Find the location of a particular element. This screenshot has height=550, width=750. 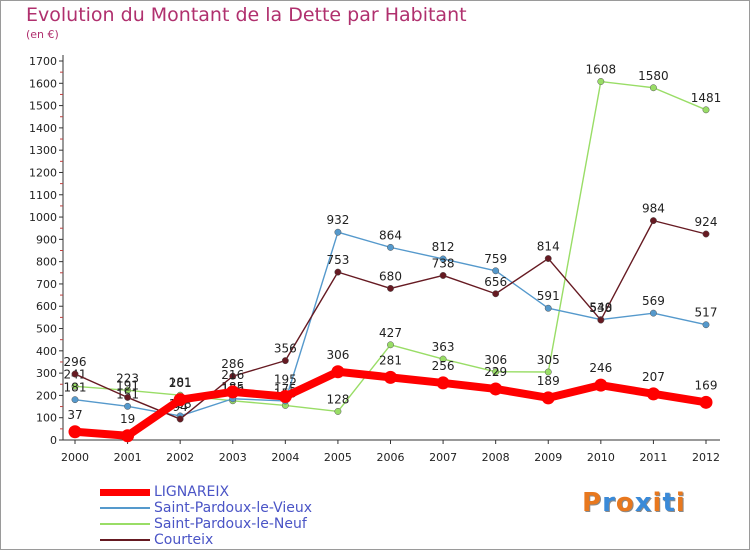

data-label-courteix: 984 is located at coordinates (653, 209).